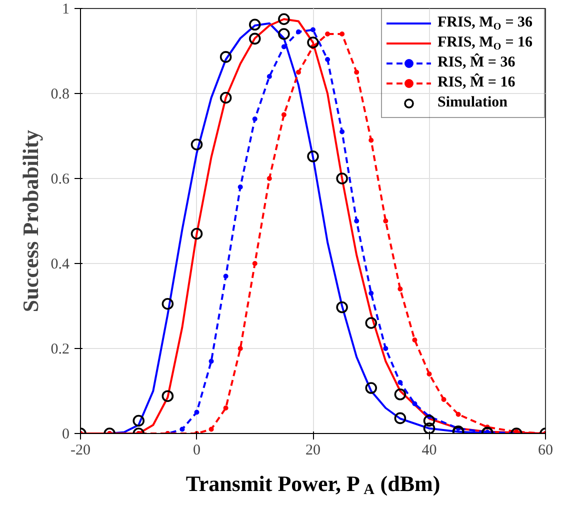 The width and height of the screenshot is (579, 510). I want to click on y-tick-label: 0.2, so click(60, 350).